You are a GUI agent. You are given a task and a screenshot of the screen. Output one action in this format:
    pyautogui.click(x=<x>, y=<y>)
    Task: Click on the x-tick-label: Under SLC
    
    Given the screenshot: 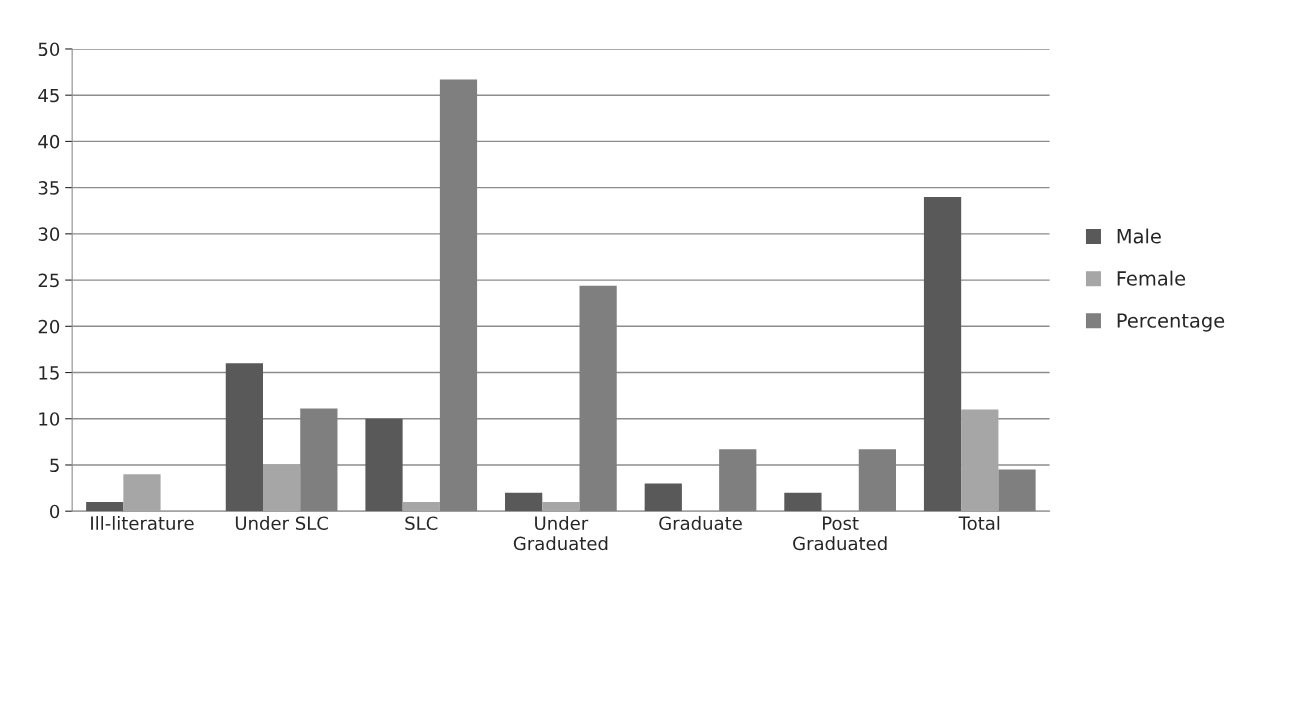 What is the action you would take?
    pyautogui.click(x=281, y=523)
    